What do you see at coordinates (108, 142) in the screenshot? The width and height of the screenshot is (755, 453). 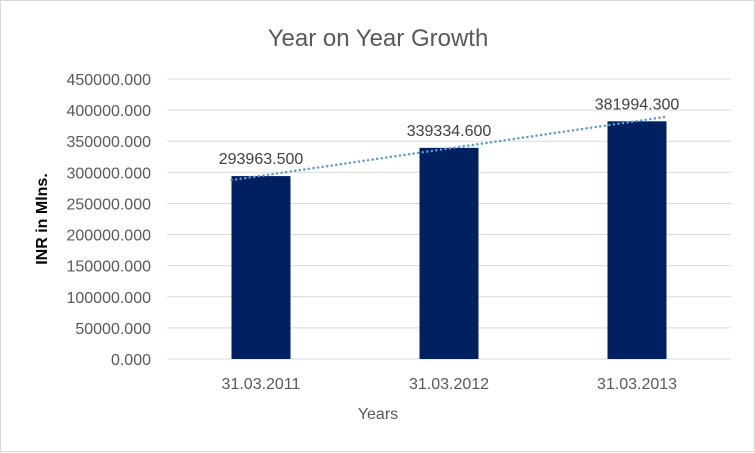 I see `y-tick-label: 350000.000` at bounding box center [108, 142].